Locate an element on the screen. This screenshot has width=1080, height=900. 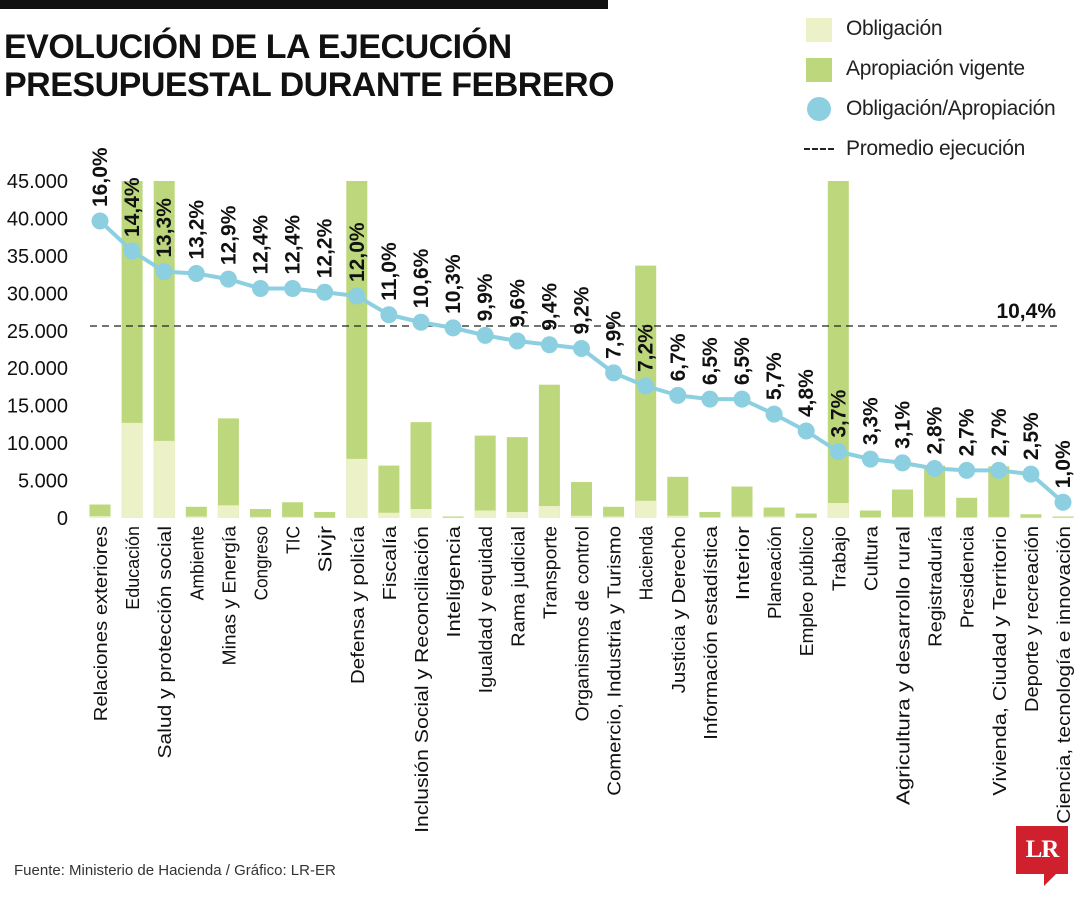
y-tick-label: 30.000 is located at coordinates (37, 294).